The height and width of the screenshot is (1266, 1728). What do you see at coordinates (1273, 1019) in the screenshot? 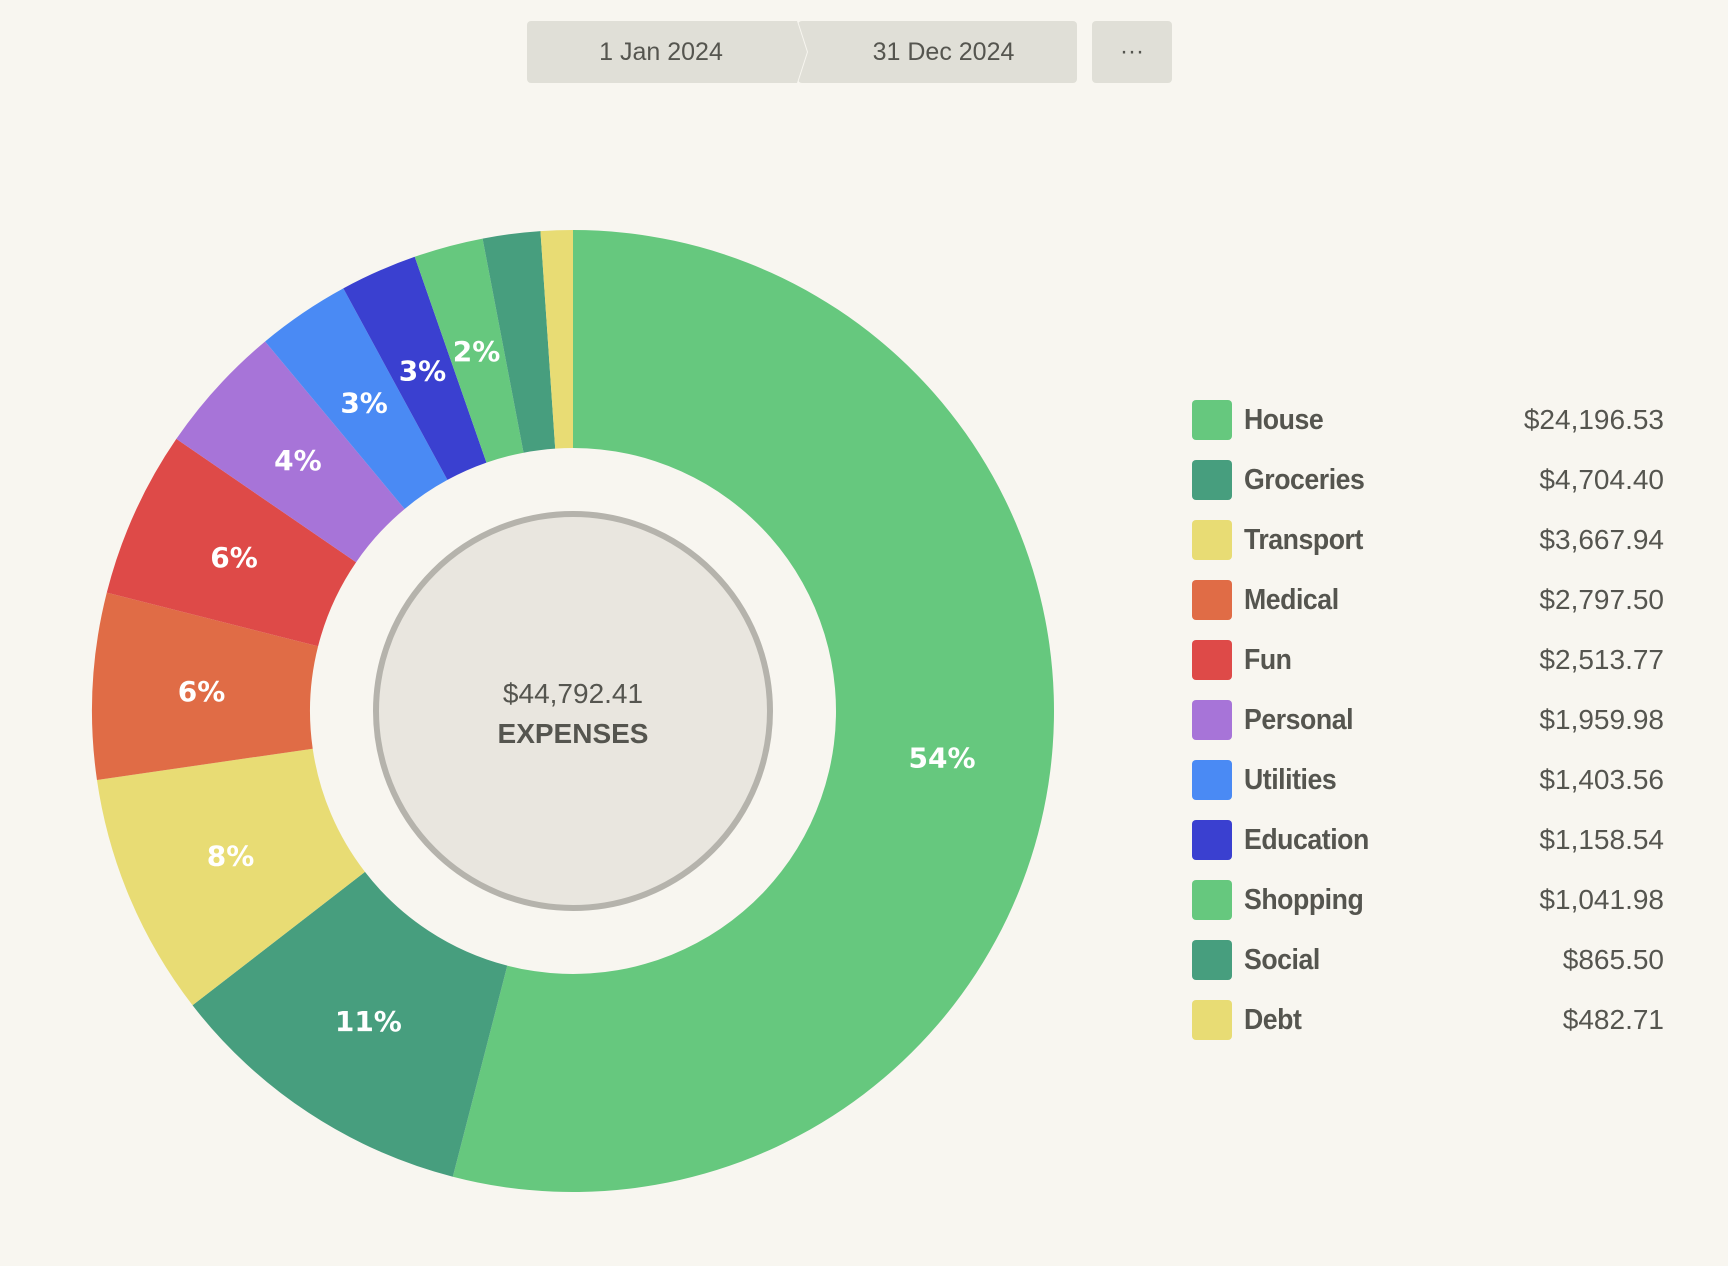
I see `legend-label: Debt` at bounding box center [1273, 1019].